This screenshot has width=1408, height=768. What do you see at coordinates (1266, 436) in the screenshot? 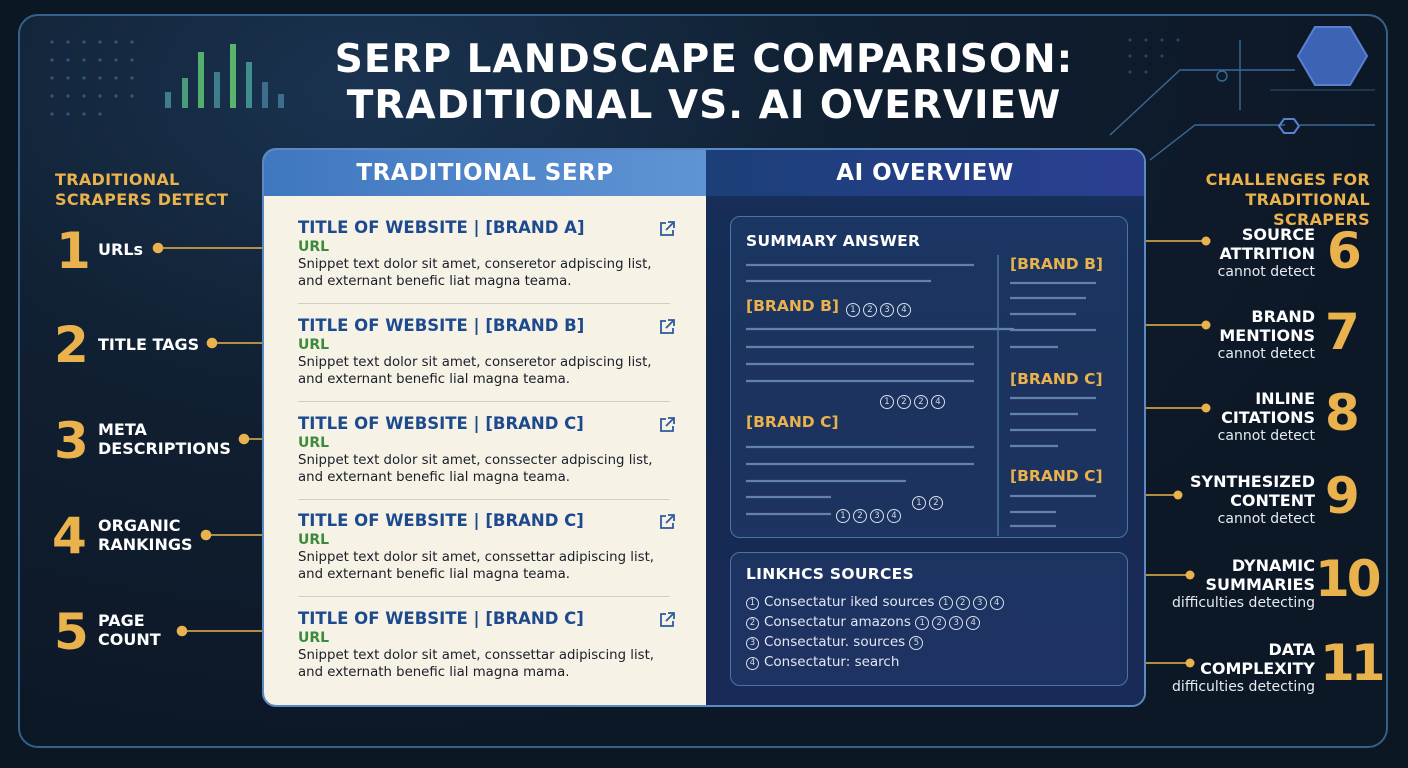
I see `right-sub-8: cannot detect` at bounding box center [1266, 436].